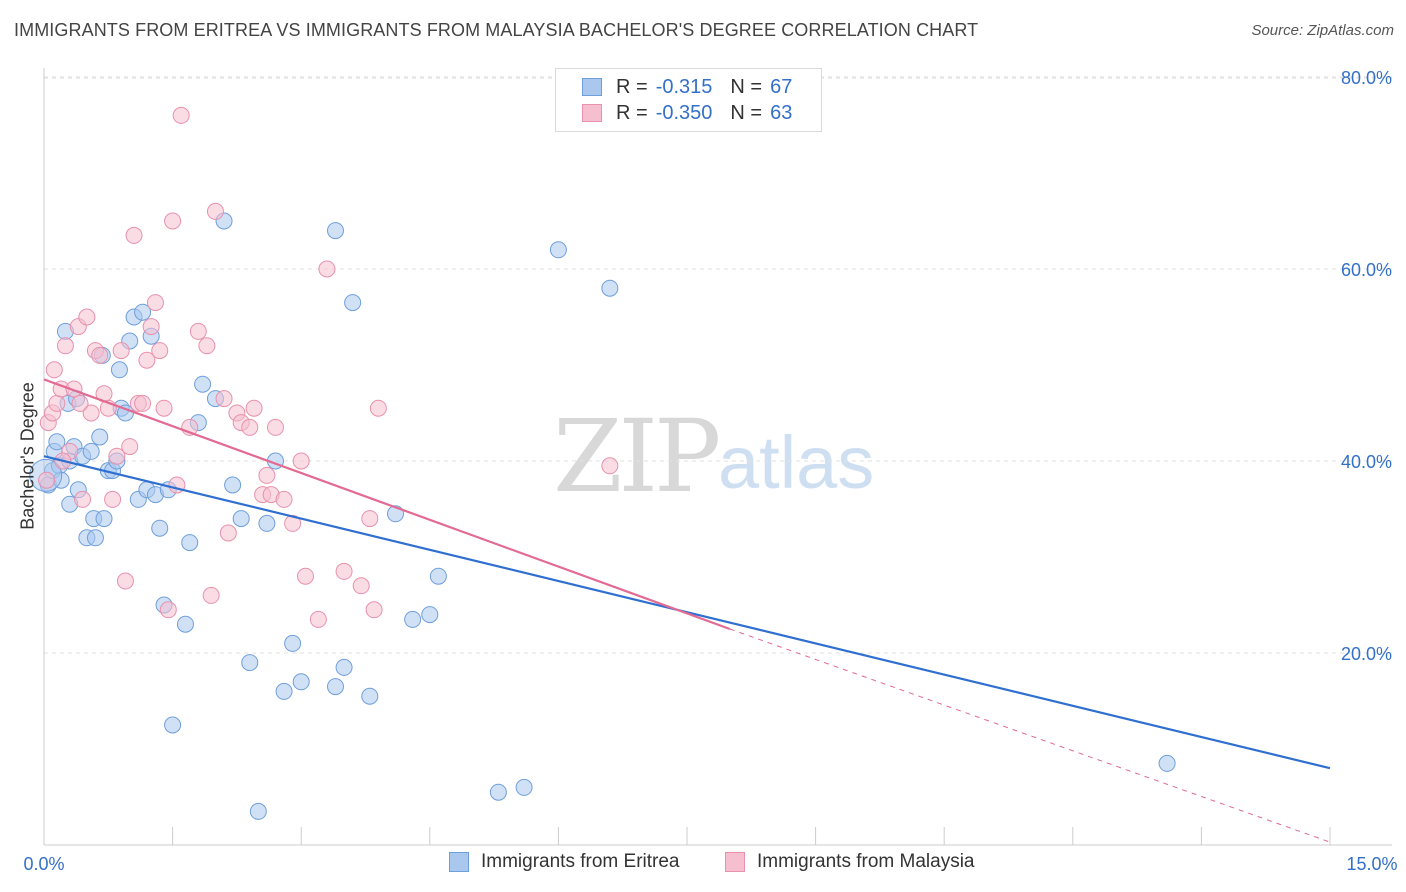 The image size is (1406, 892). I want to click on bottom-legend-eritrea: Immigrants from Eritrea, so click(564, 862).